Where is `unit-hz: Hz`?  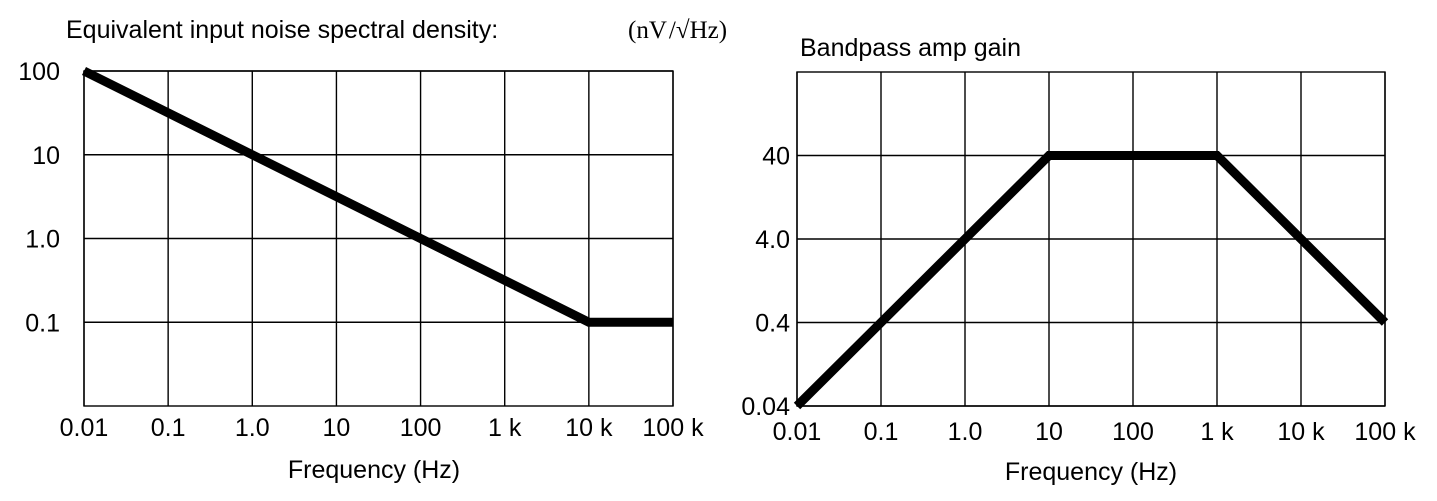 unit-hz: Hz is located at coordinates (704, 30).